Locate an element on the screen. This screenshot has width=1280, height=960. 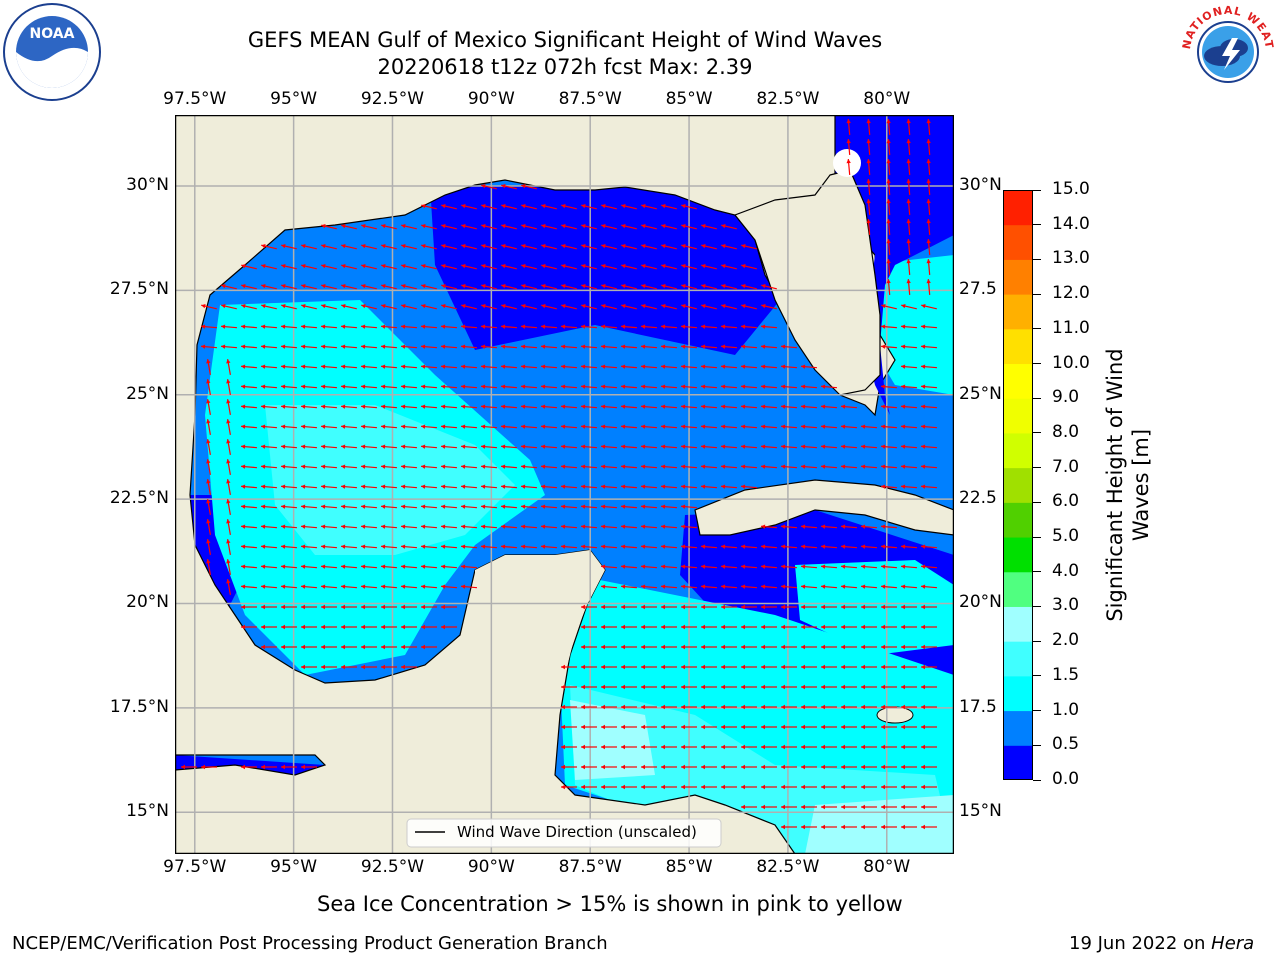
footer-date-text: 19 Jun 2022 on is located at coordinates (1140, 943).